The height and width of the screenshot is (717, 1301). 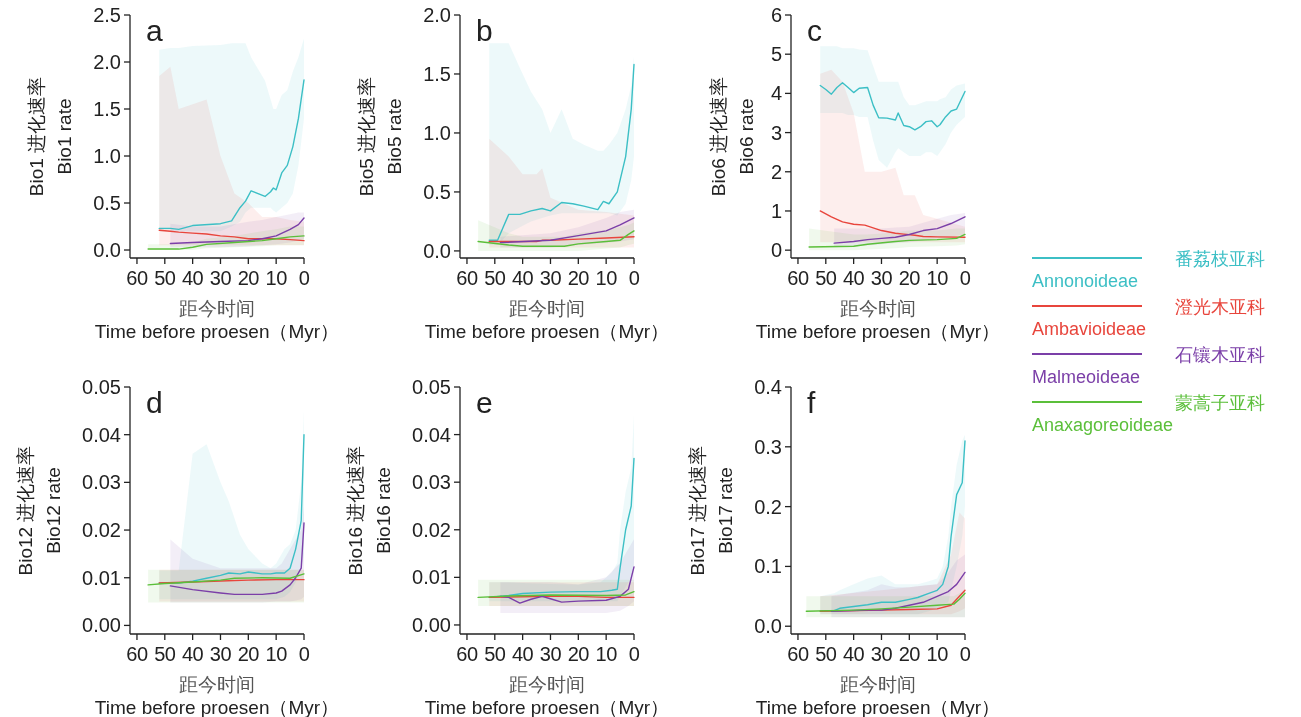 I want to click on y-tick-label: 3, so click(x=776, y=132).